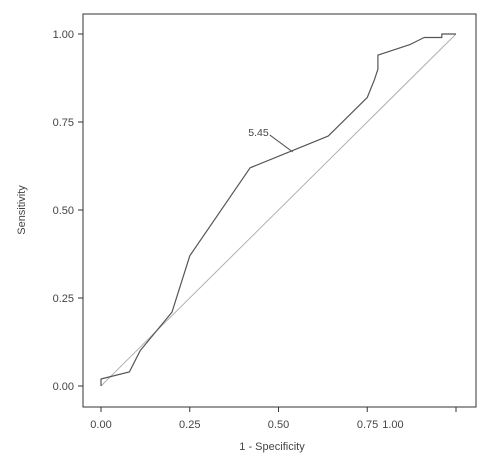 This screenshot has height=465, width=491. I want to click on x-tick-label: 0.50, so click(278, 425).